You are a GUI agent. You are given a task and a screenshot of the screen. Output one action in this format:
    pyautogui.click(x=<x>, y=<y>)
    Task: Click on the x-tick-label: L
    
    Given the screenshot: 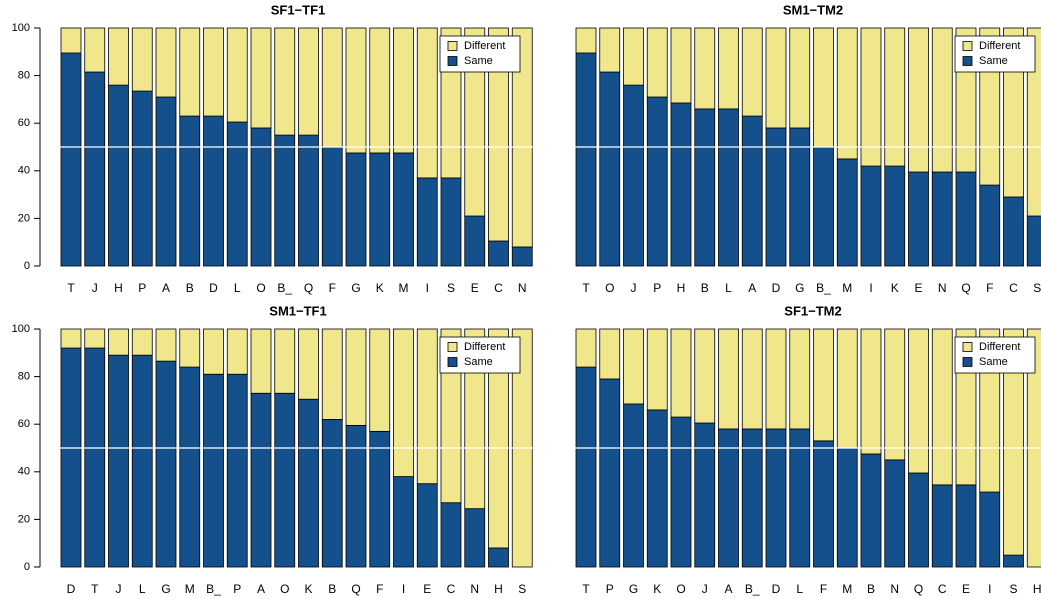 What is the action you would take?
    pyautogui.click(x=237, y=288)
    